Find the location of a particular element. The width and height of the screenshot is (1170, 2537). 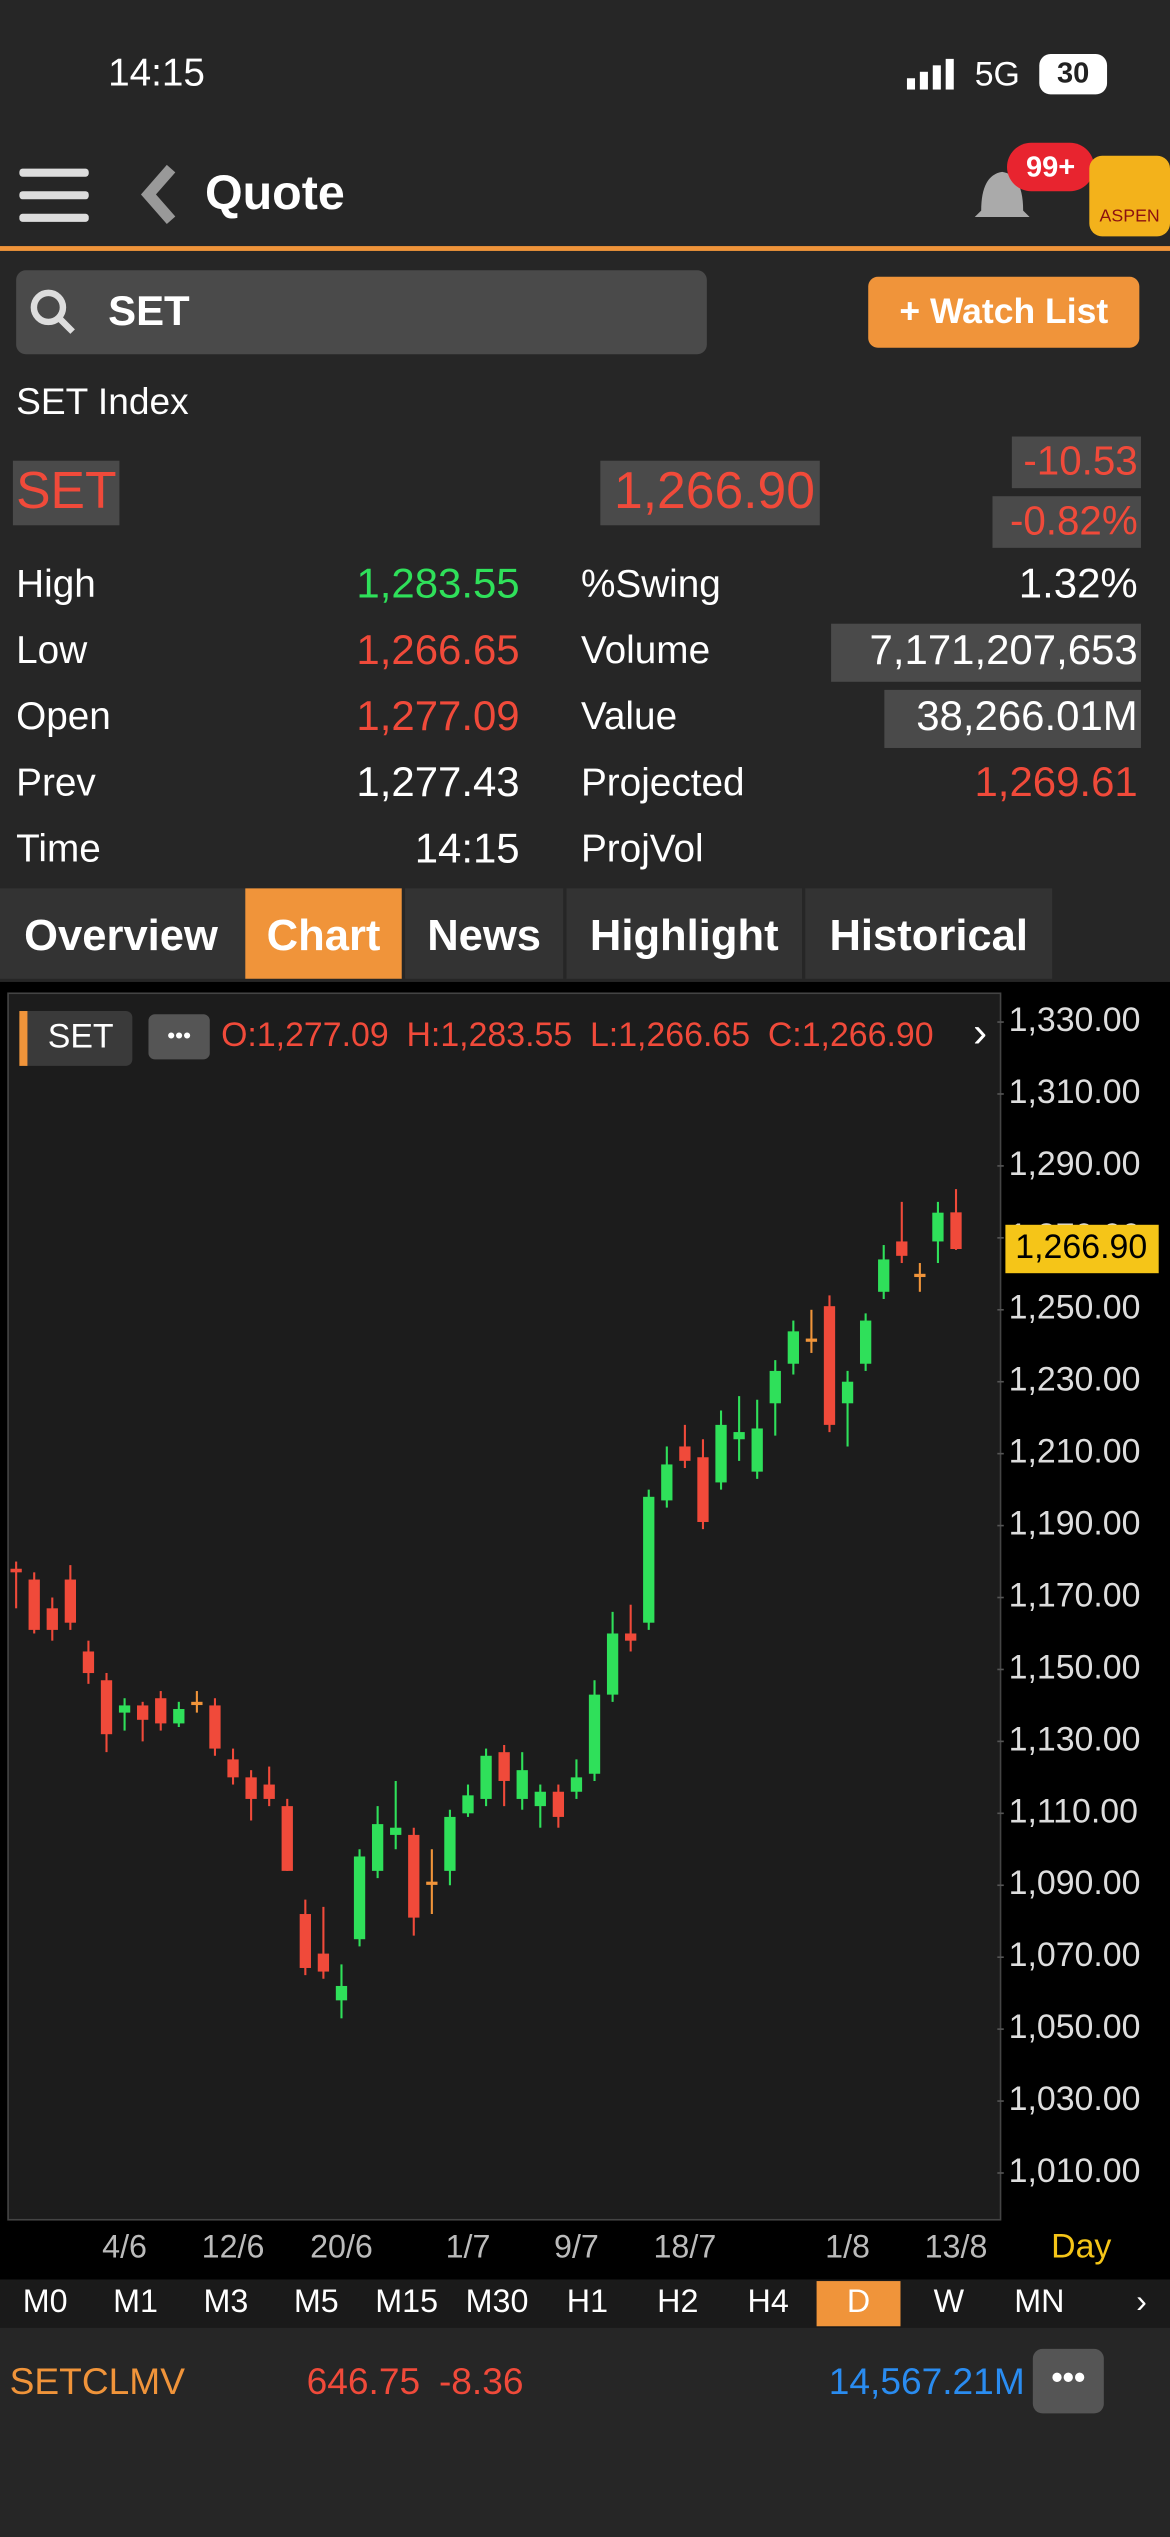

period-label: Day is located at coordinates (1081, 2247).